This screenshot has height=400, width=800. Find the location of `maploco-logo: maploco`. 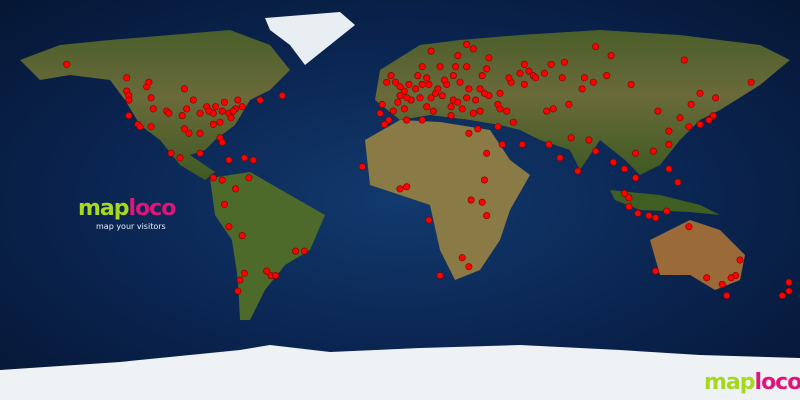

maploco-logo: maploco is located at coordinates (127, 208).